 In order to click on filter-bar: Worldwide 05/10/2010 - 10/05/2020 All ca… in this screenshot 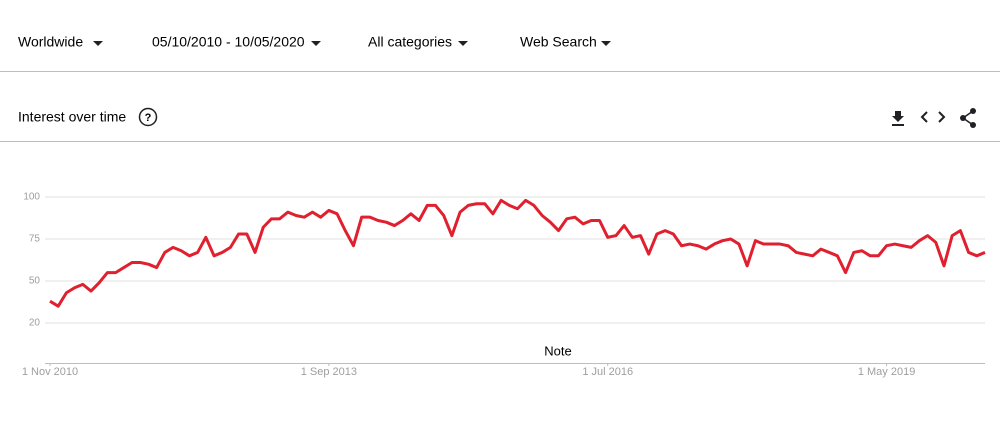, I will do `click(314, 42)`.